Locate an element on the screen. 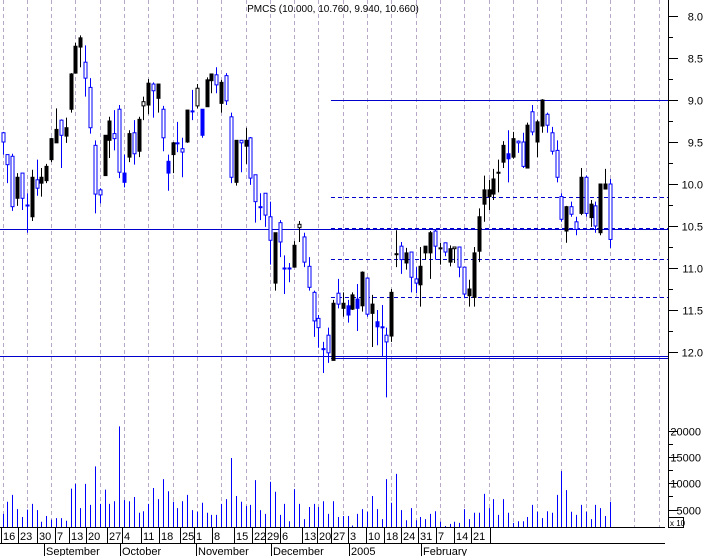 The height and width of the screenshot is (556, 707). date-tick-label: 24 is located at coordinates (409, 537).